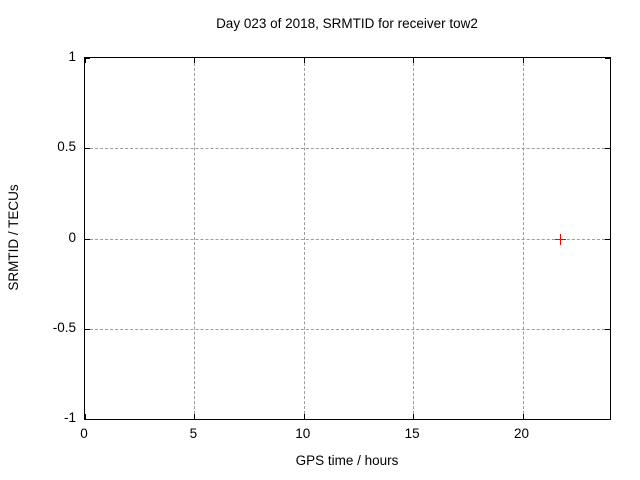  Describe the element at coordinates (64, 327) in the screenshot. I see `y-tick-label: -0.5` at that location.